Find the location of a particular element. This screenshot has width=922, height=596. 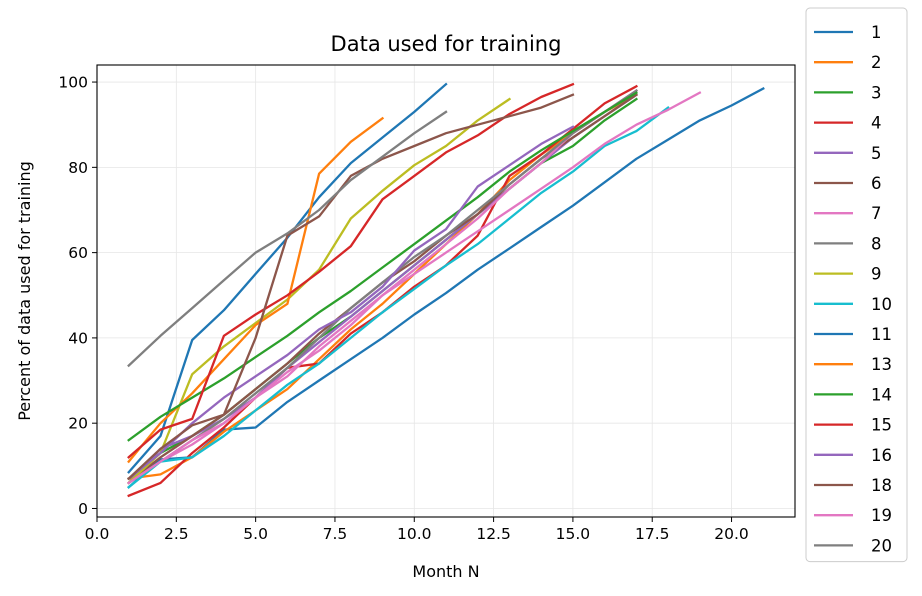

legend-label-3: 3 is located at coordinates (876, 92).